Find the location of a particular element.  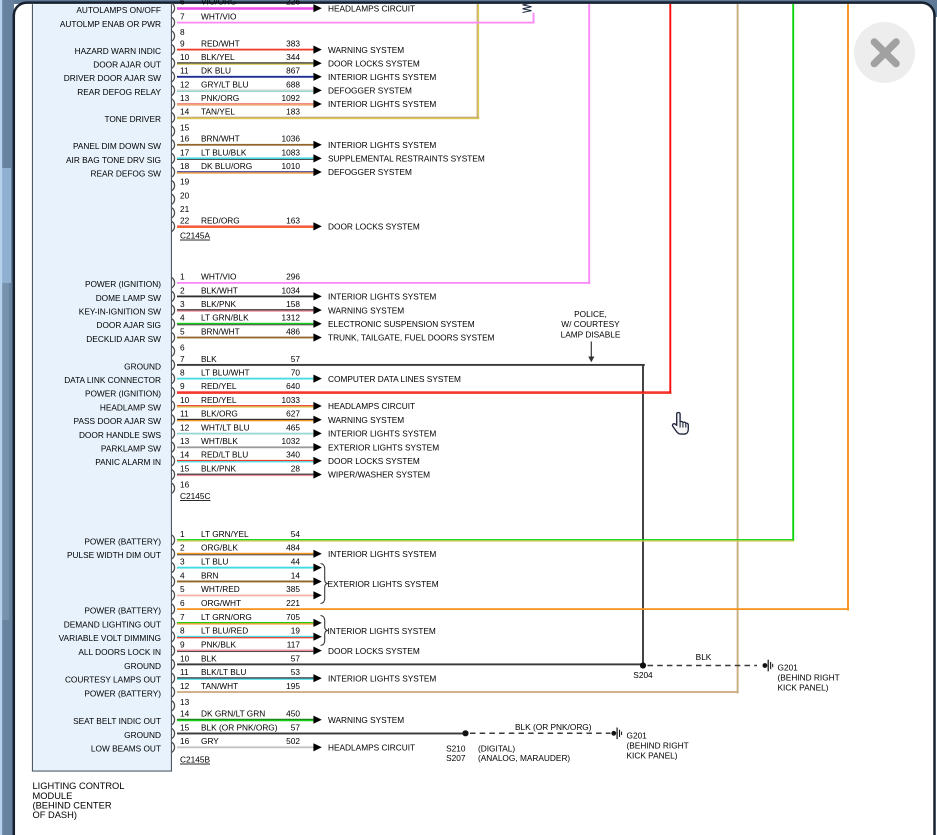

svg-text: DATA LINK CONNECTOR is located at coordinates (112, 380).